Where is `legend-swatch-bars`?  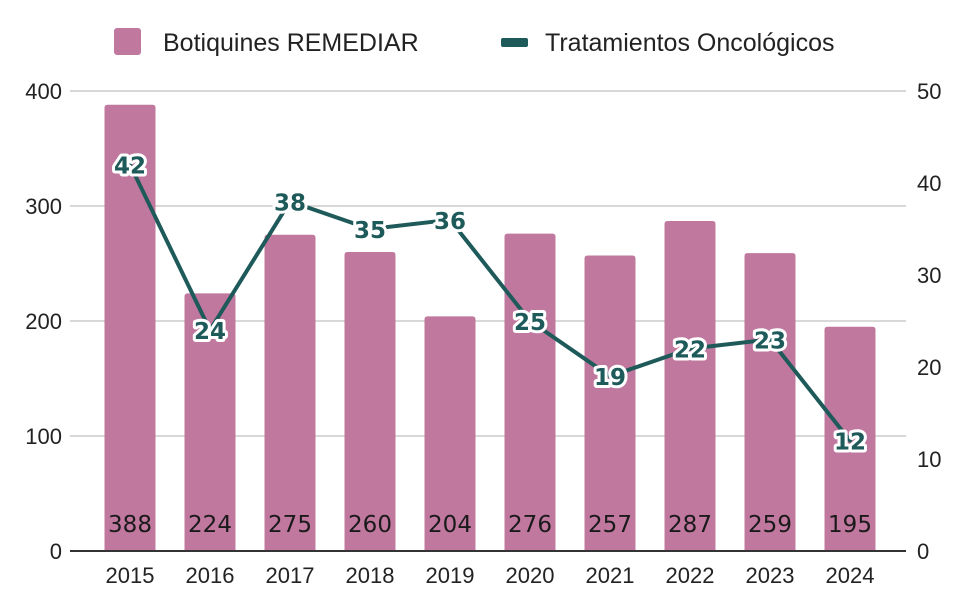 legend-swatch-bars is located at coordinates (127, 41).